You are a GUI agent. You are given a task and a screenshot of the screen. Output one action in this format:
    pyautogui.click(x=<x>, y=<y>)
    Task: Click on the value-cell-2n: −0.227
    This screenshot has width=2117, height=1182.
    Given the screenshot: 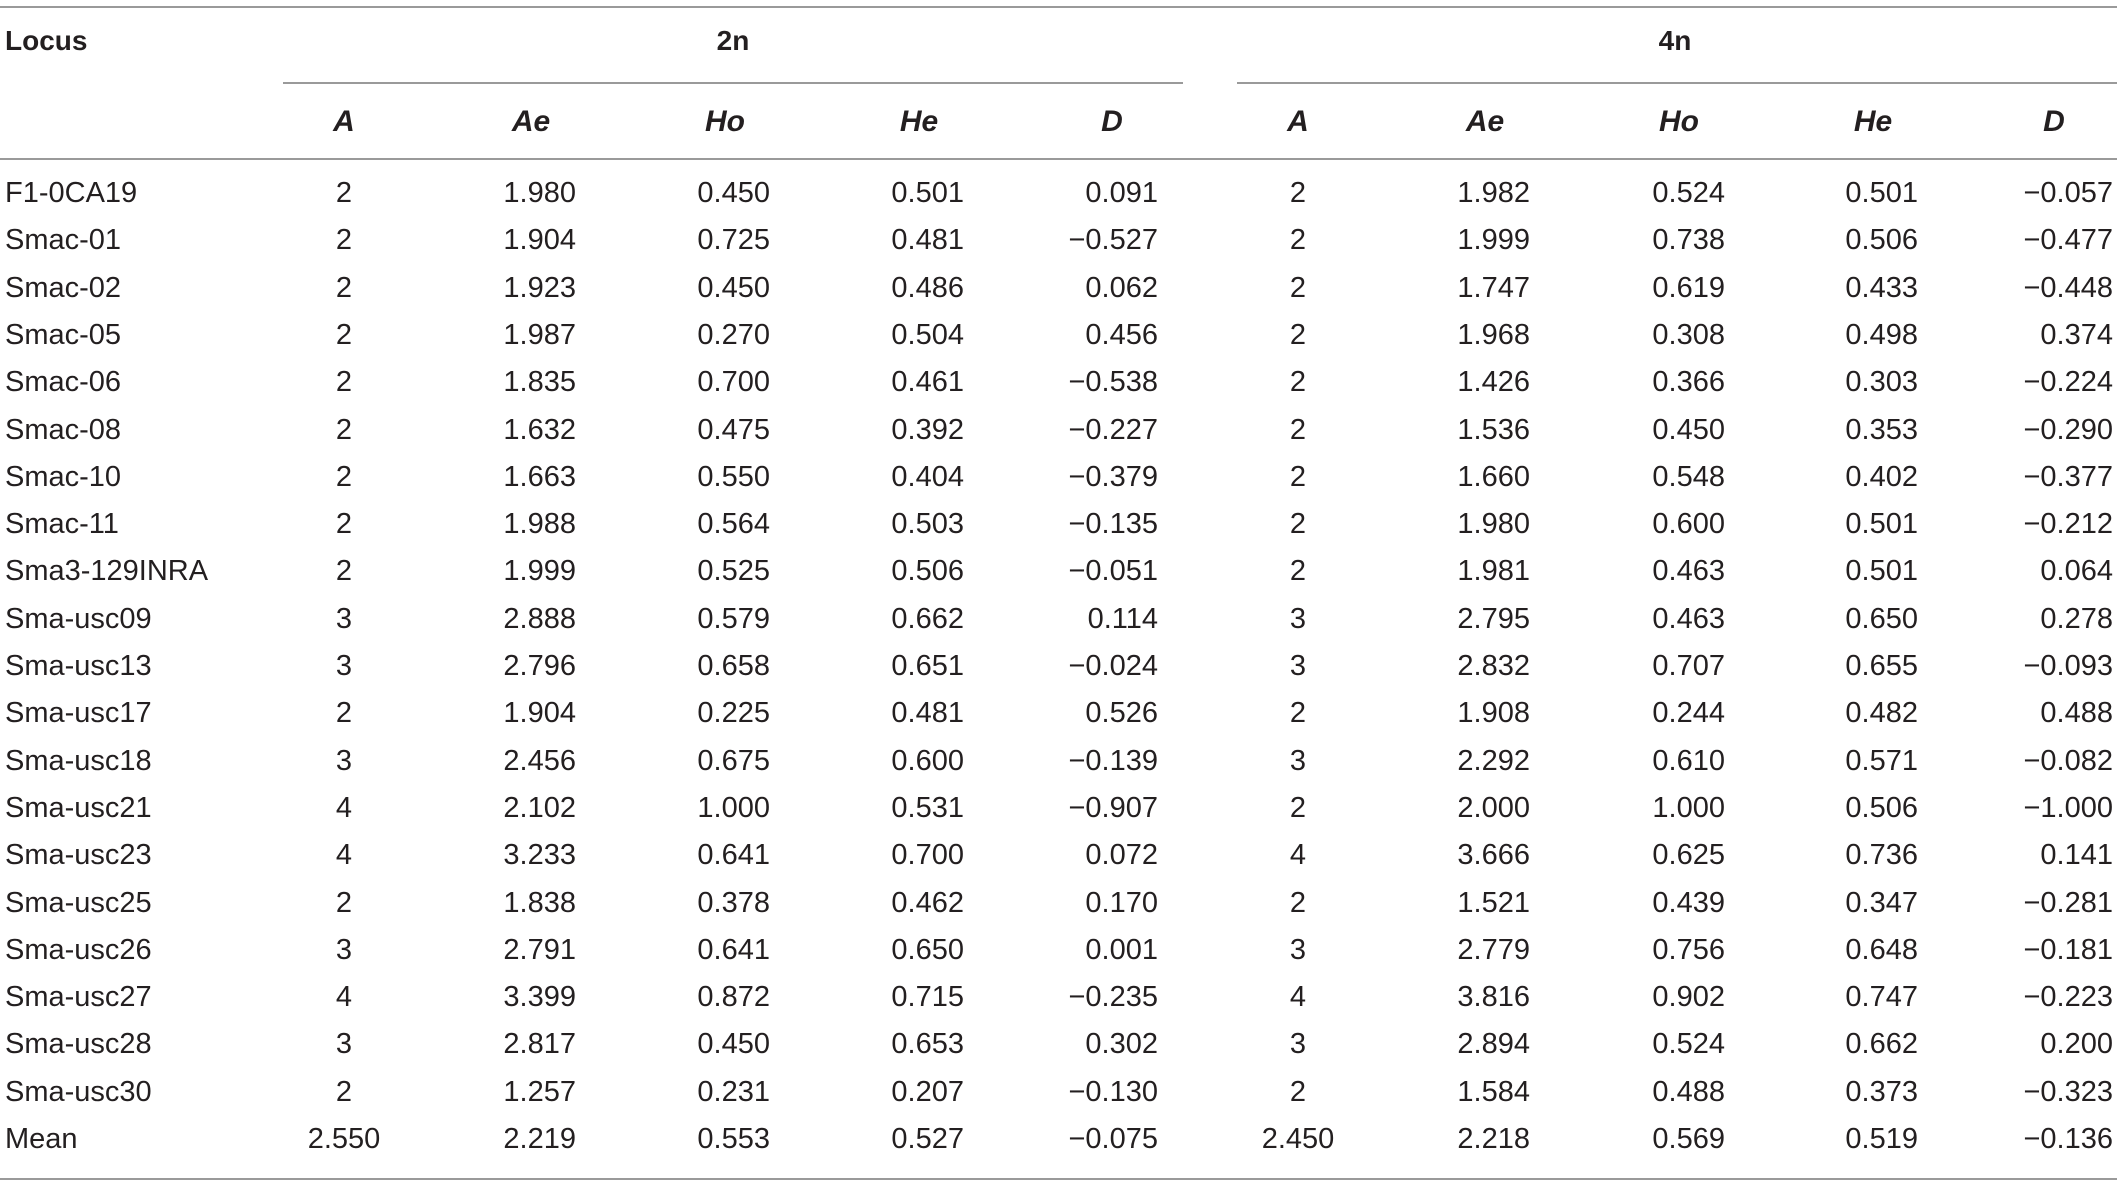 What is the action you would take?
    pyautogui.click(x=1113, y=430)
    